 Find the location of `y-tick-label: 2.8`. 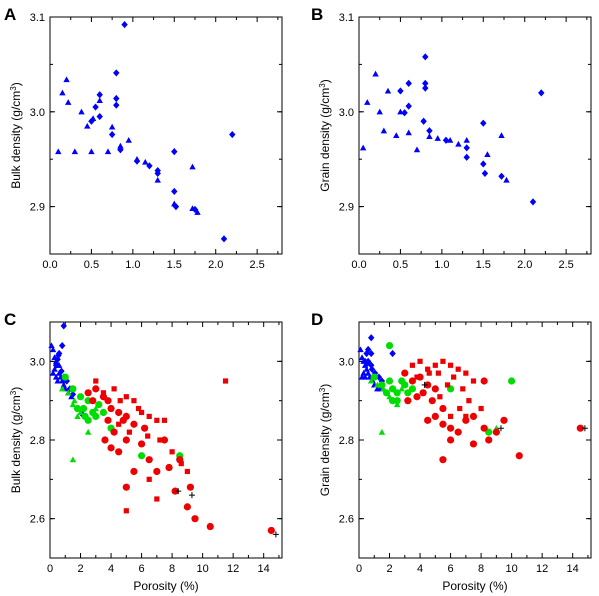

y-tick-label: 2.8 is located at coordinates (37, 441).